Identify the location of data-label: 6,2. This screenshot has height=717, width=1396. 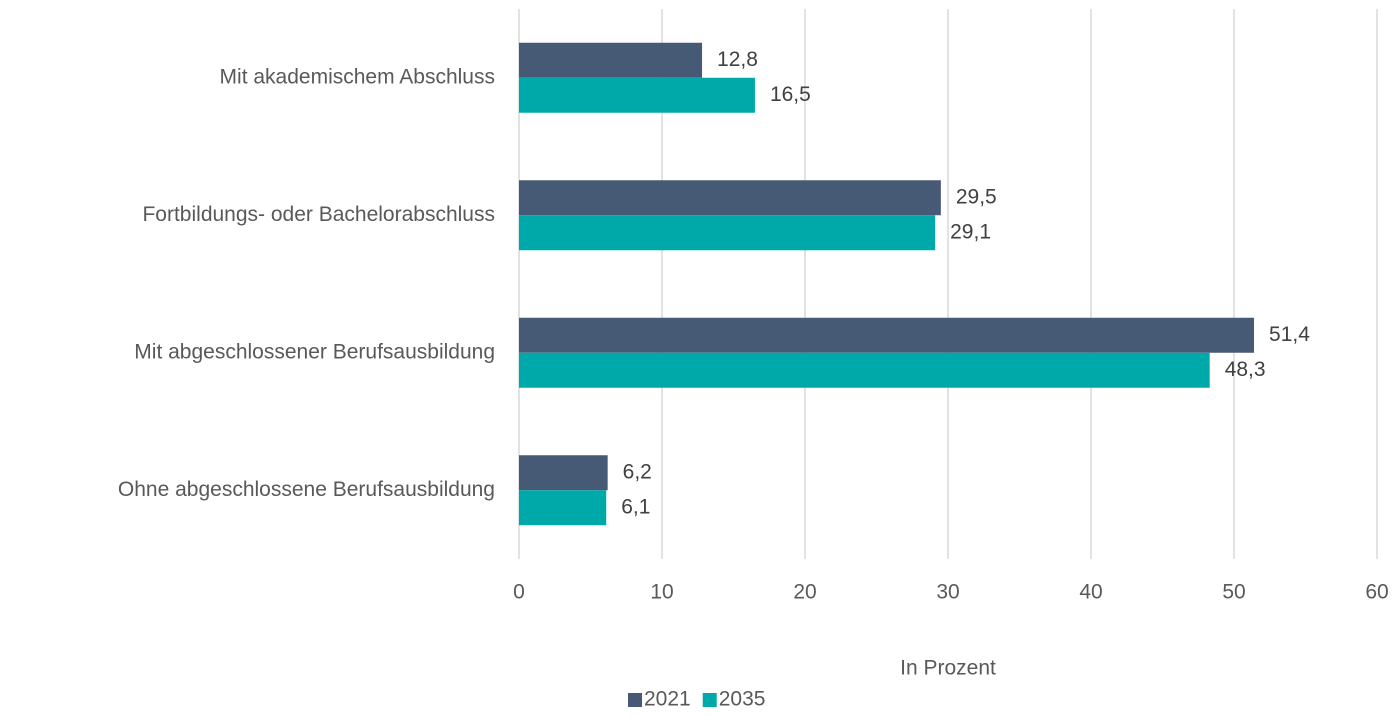
(637, 471).